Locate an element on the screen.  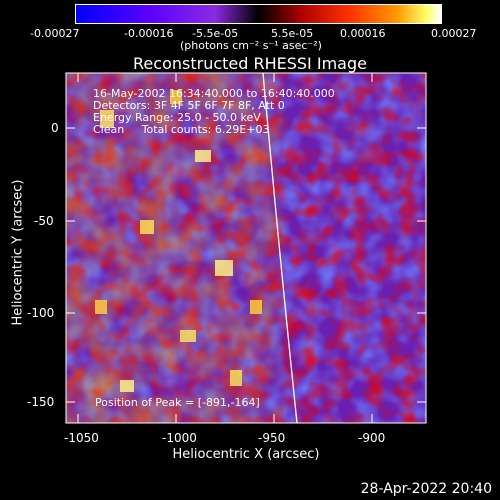
x-tick-label: -950 is located at coordinates (272, 438).